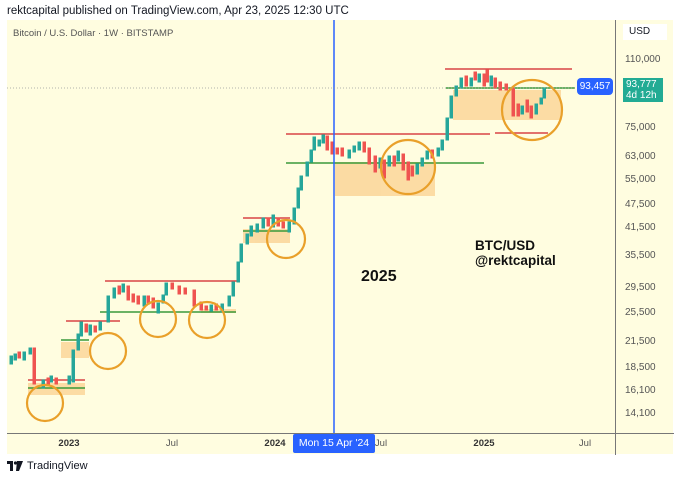 The height and width of the screenshot is (480, 680). I want to click on time-axis, so click(311, 444).